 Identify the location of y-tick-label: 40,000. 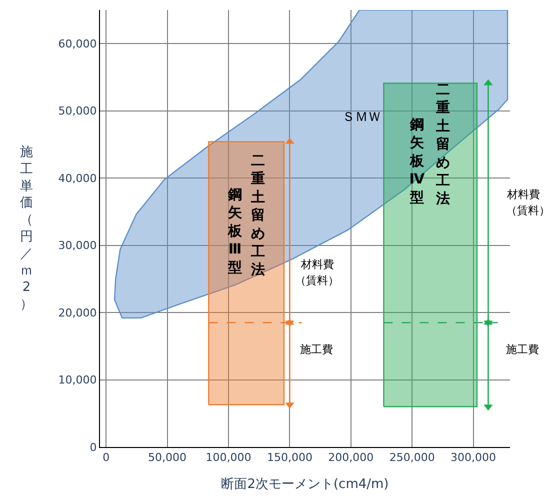
(77, 178).